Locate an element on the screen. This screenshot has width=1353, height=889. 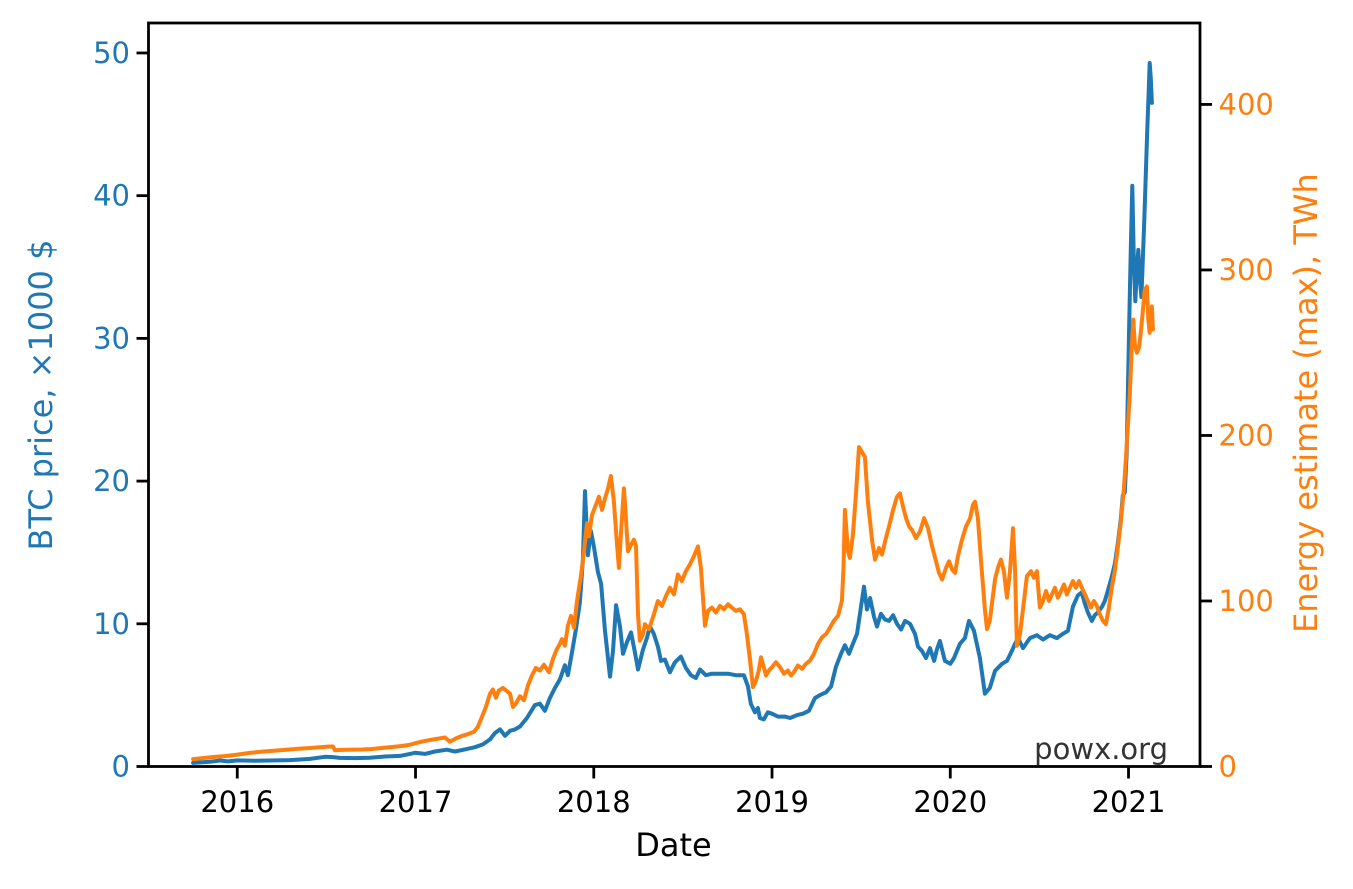
x-tick-label: 2021 is located at coordinates (1129, 802).